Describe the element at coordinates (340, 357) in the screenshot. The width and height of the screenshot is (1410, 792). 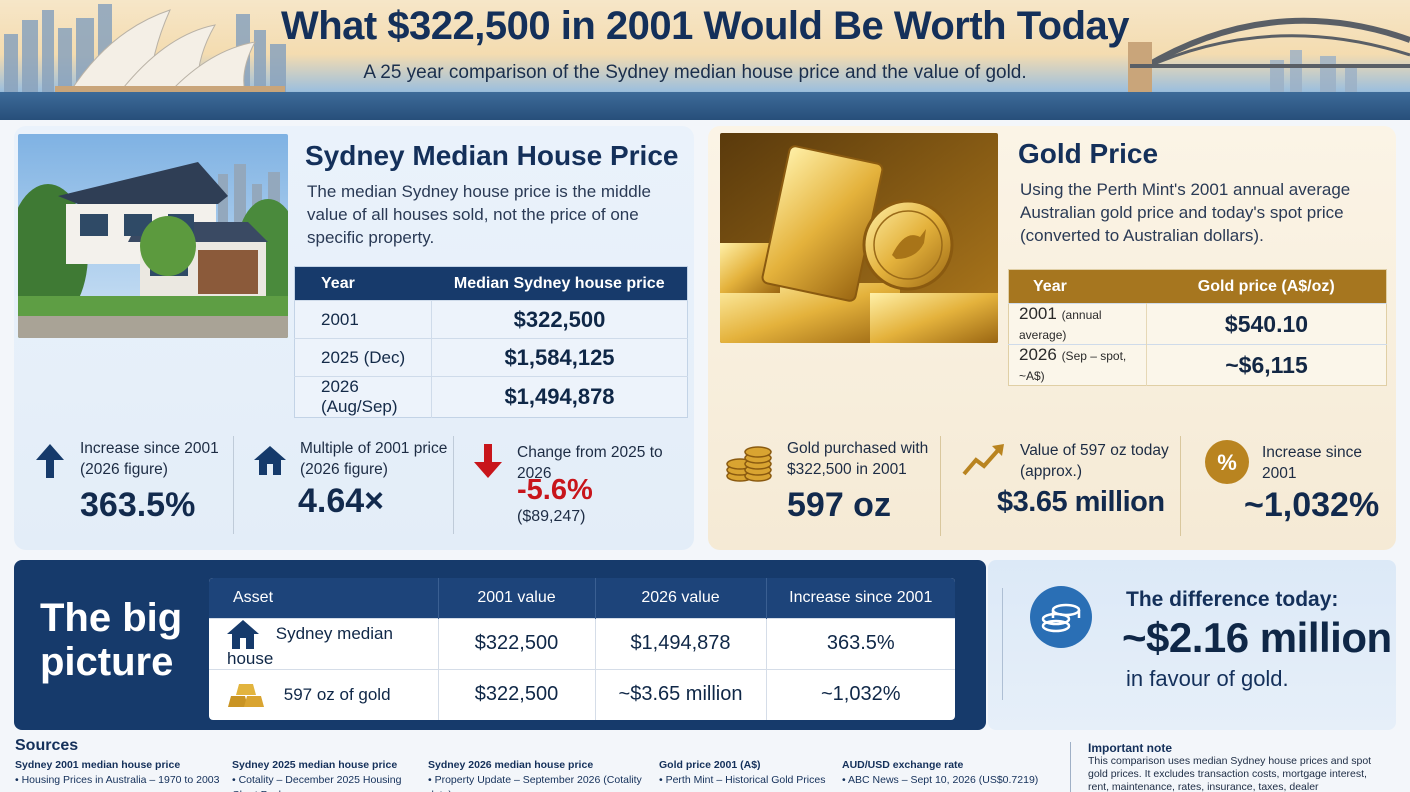
I see `year-cell: 2025` at that location.